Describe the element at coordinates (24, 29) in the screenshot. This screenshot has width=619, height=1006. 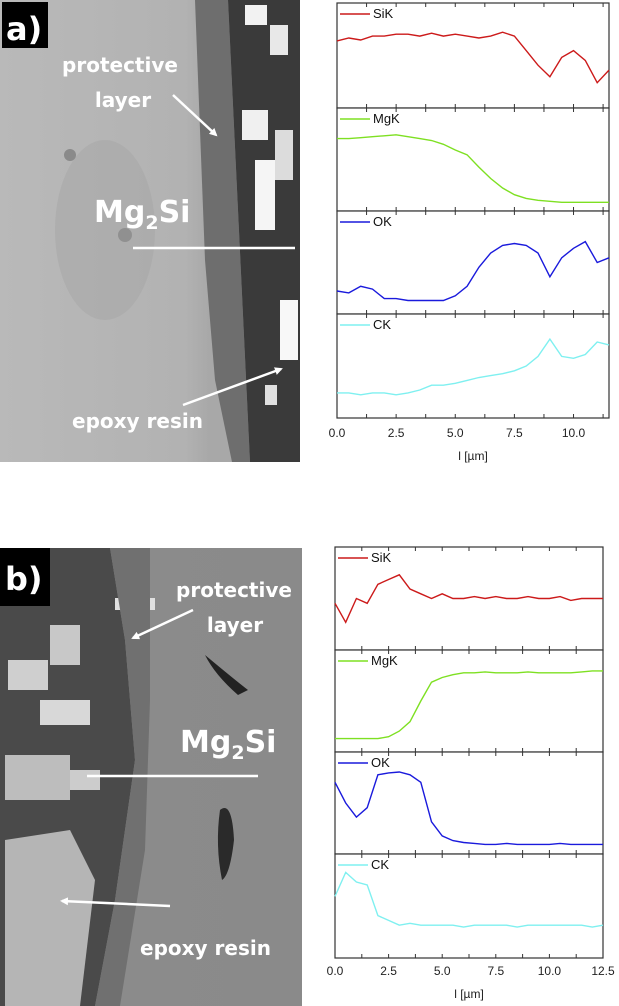
I see `panel-label: a)` at that location.